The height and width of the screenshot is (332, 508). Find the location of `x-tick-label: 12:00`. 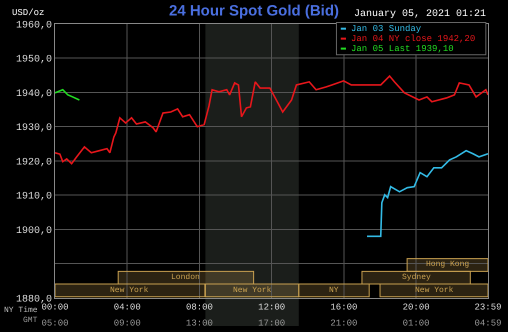

x-tick-label: 12:00 is located at coordinates (272, 307).